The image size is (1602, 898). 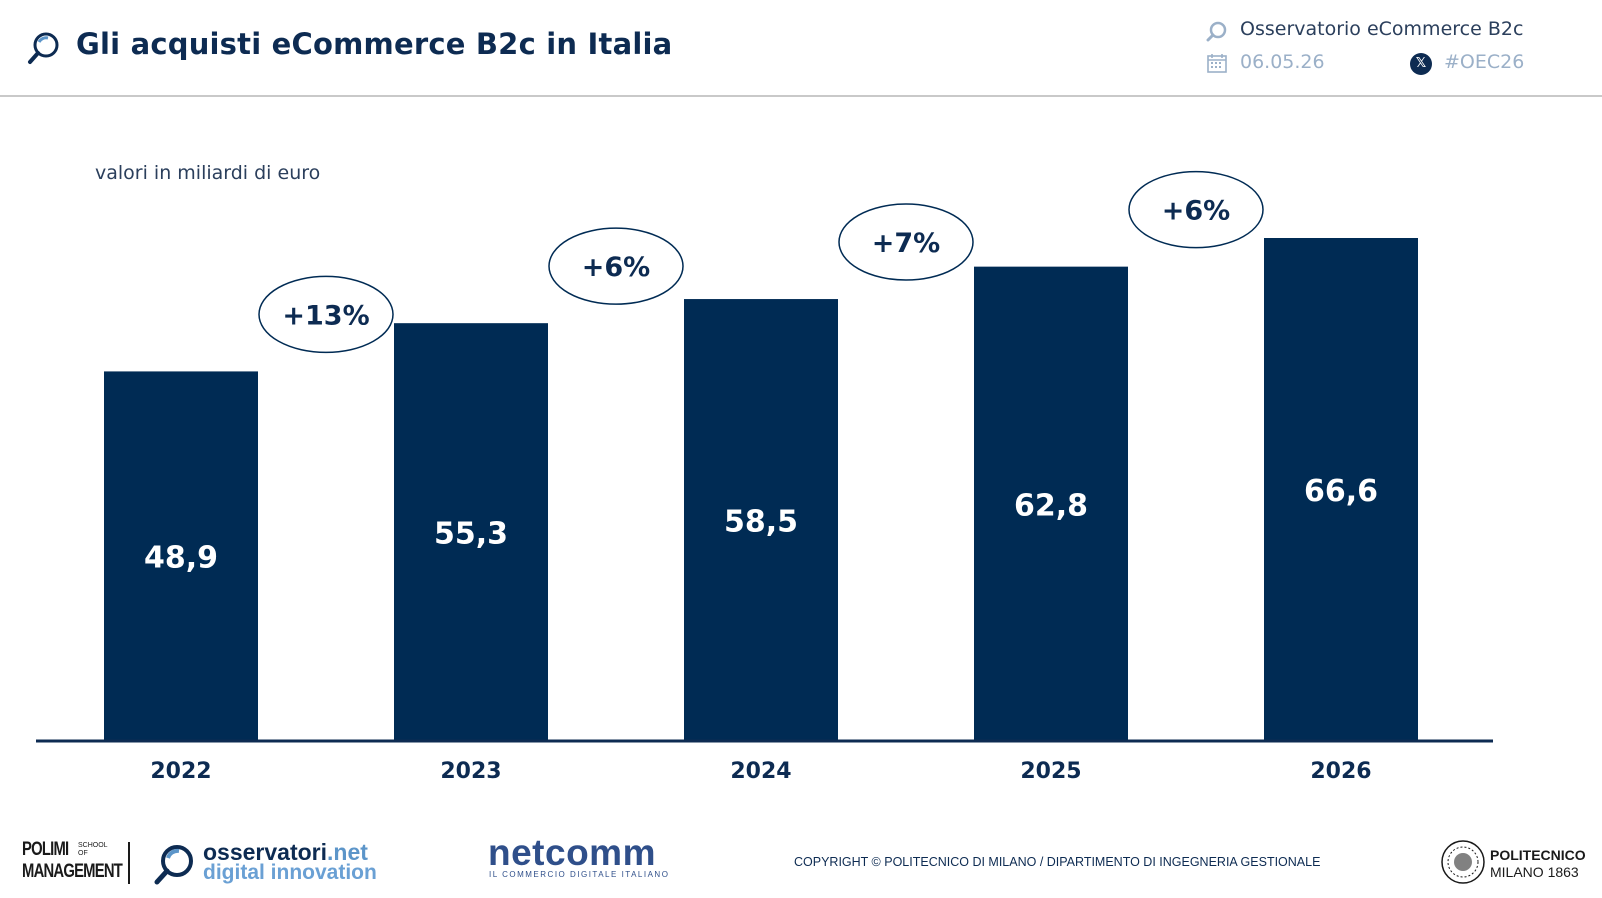 I want to click on bar-2025, so click(x=1051, y=503).